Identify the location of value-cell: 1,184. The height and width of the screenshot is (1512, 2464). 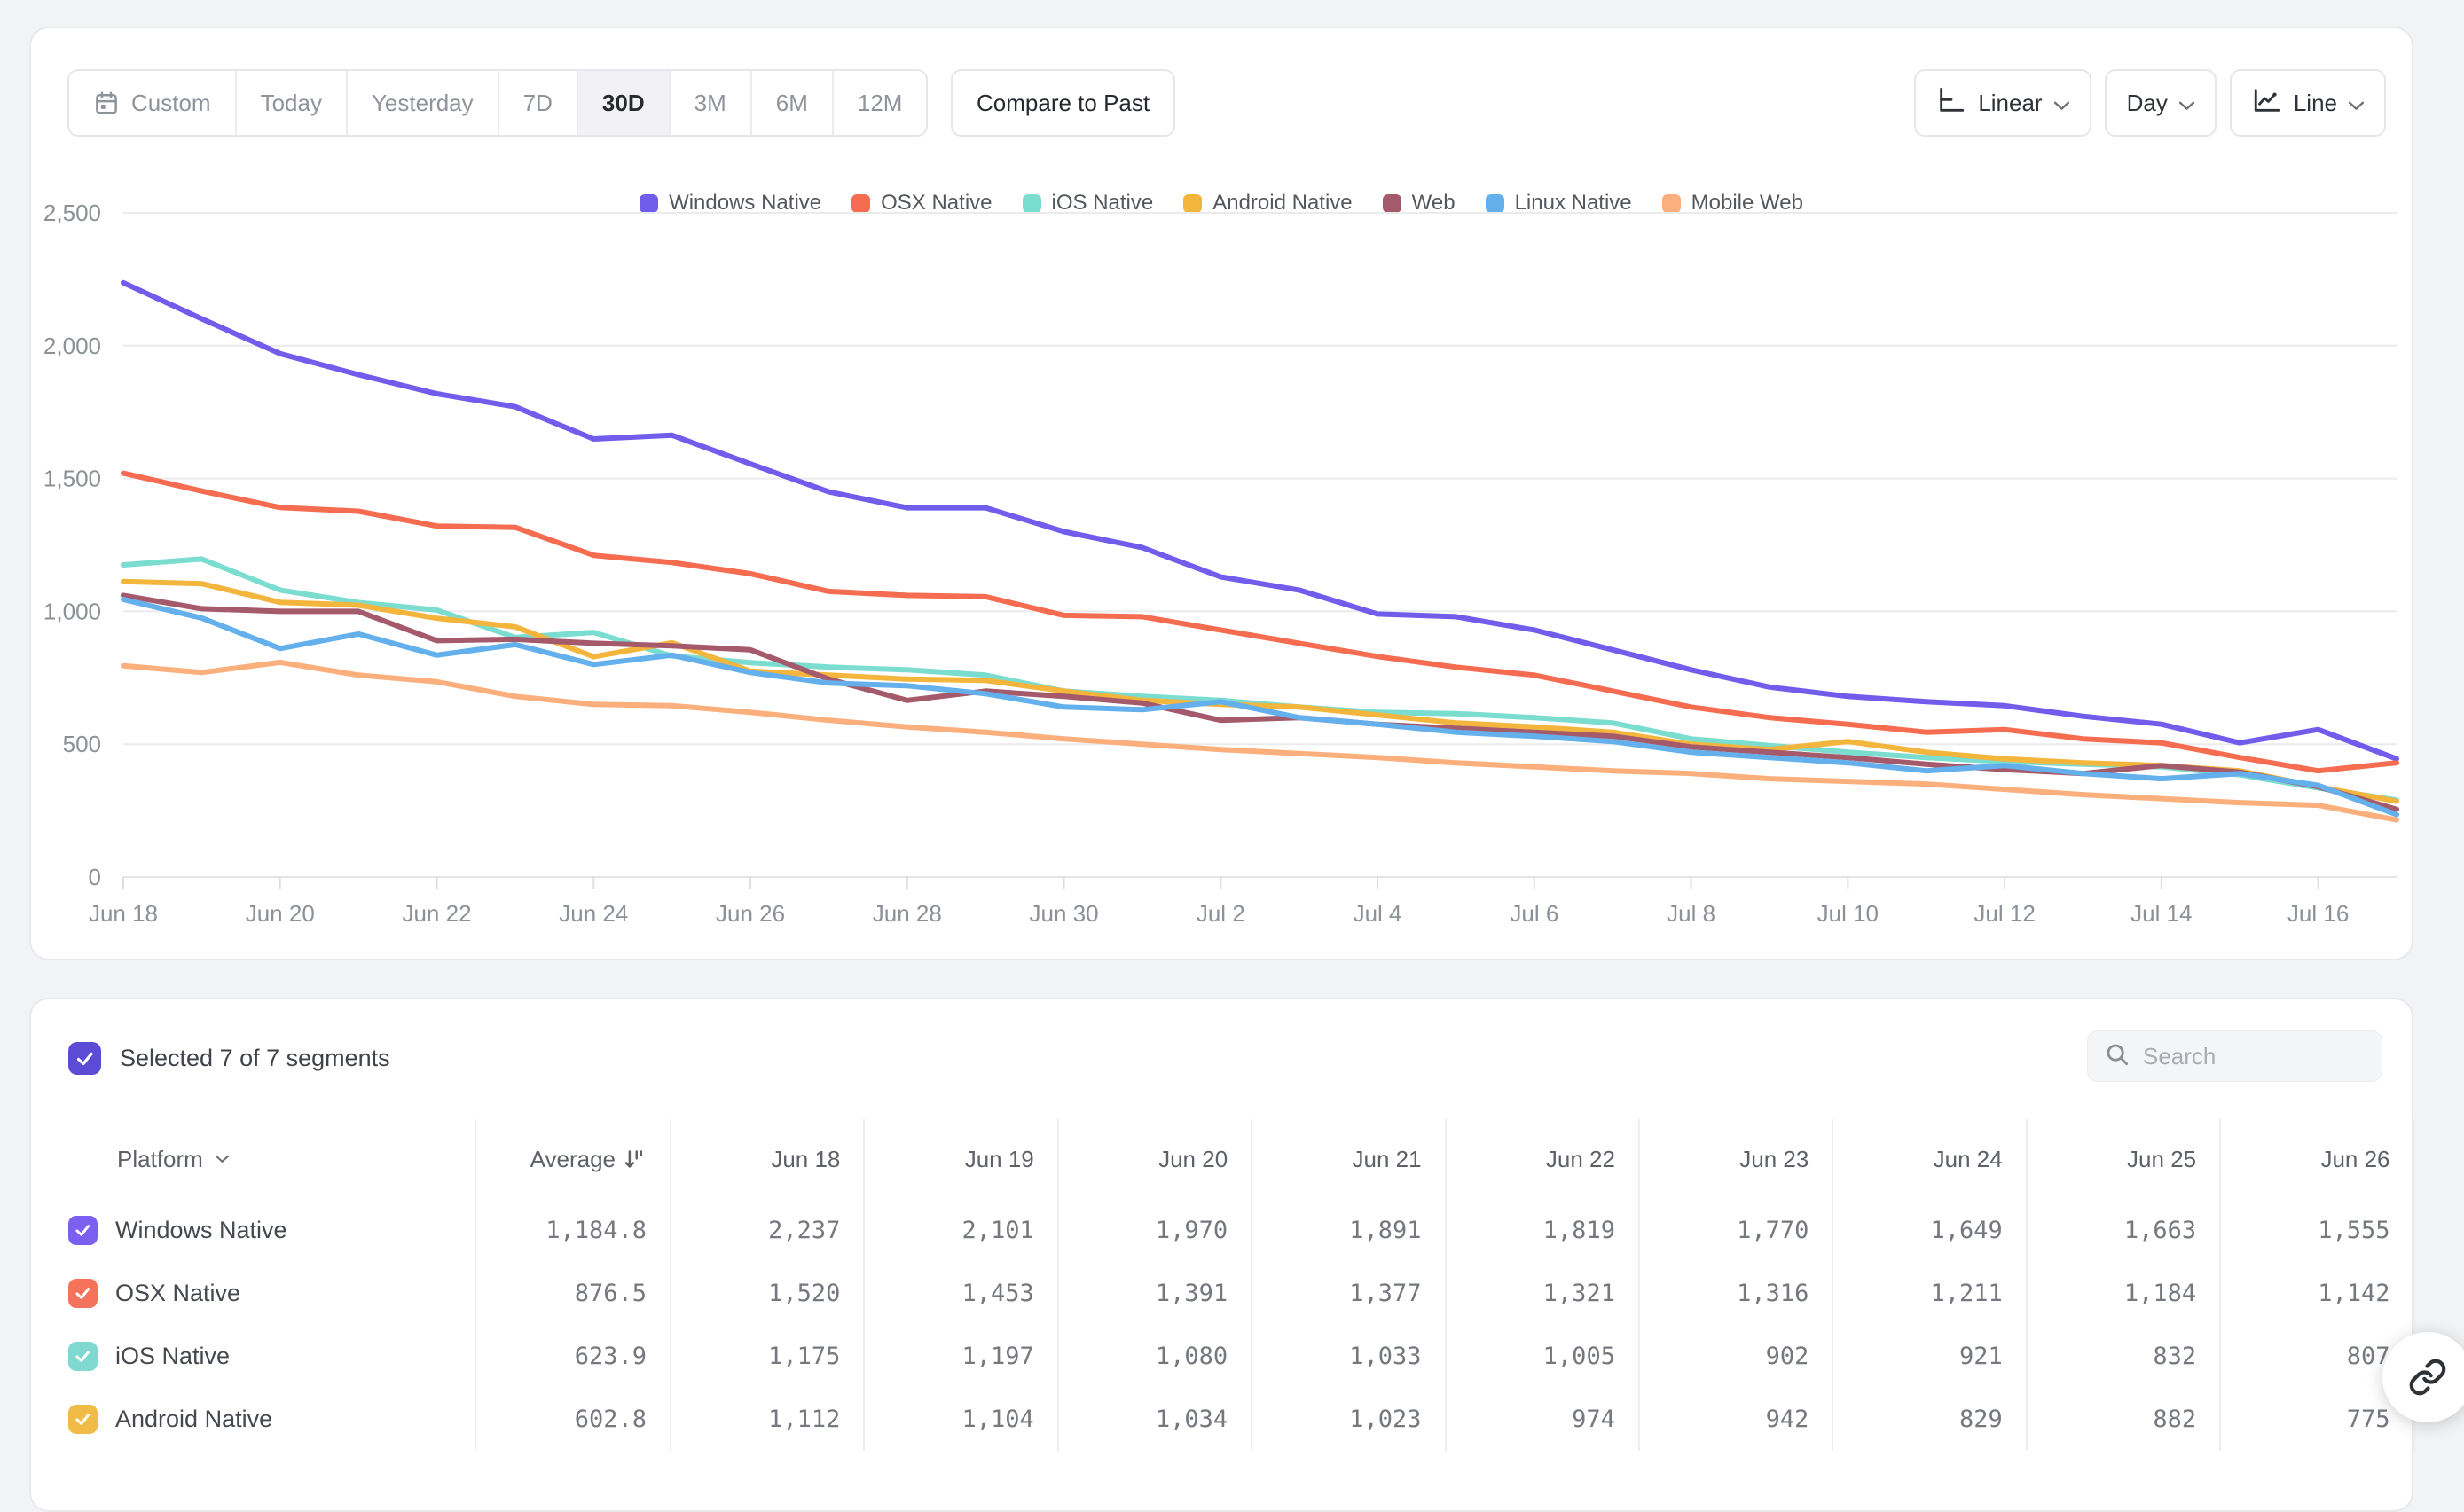
(2125, 1293).